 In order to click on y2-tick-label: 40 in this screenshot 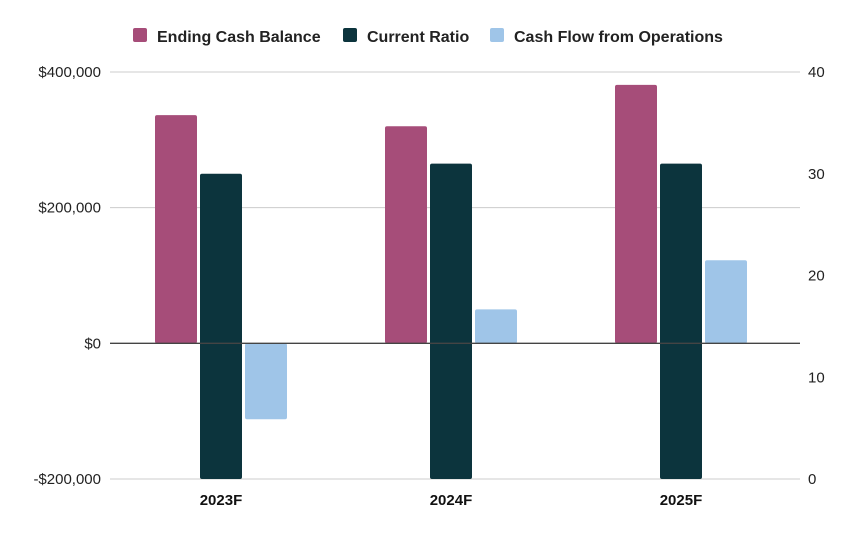, I will do `click(816, 72)`.